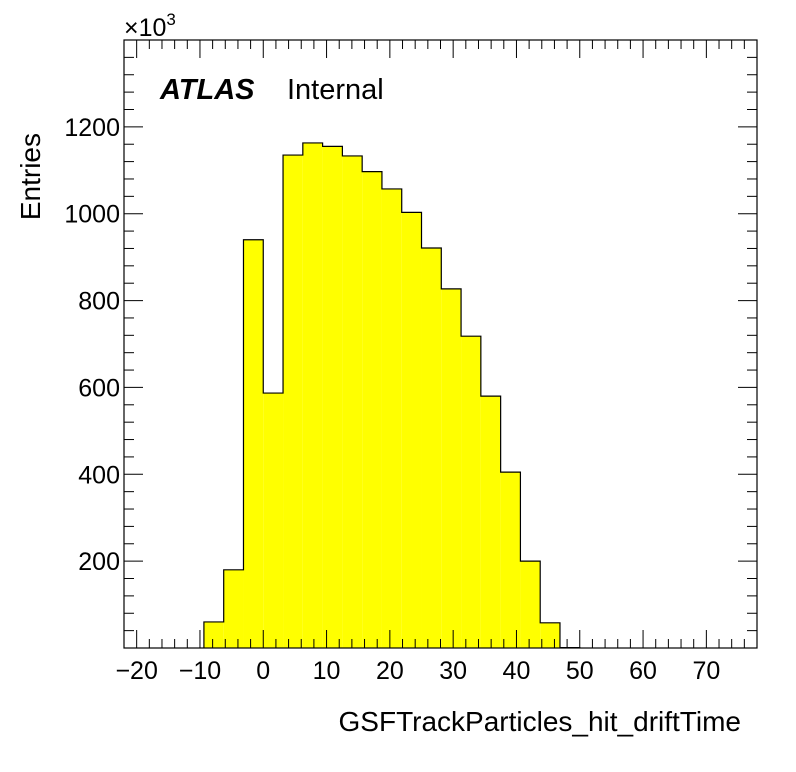 The image size is (796, 772). Describe the element at coordinates (517, 671) in the screenshot. I see `x-tick-label: 40` at that location.